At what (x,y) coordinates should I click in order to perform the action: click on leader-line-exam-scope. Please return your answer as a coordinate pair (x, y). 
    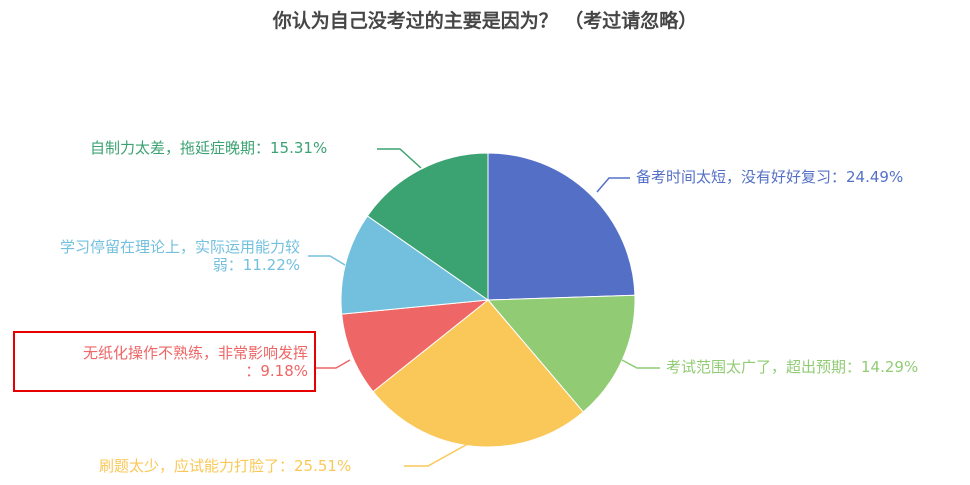
    Looking at the image, I should click on (640, 364).